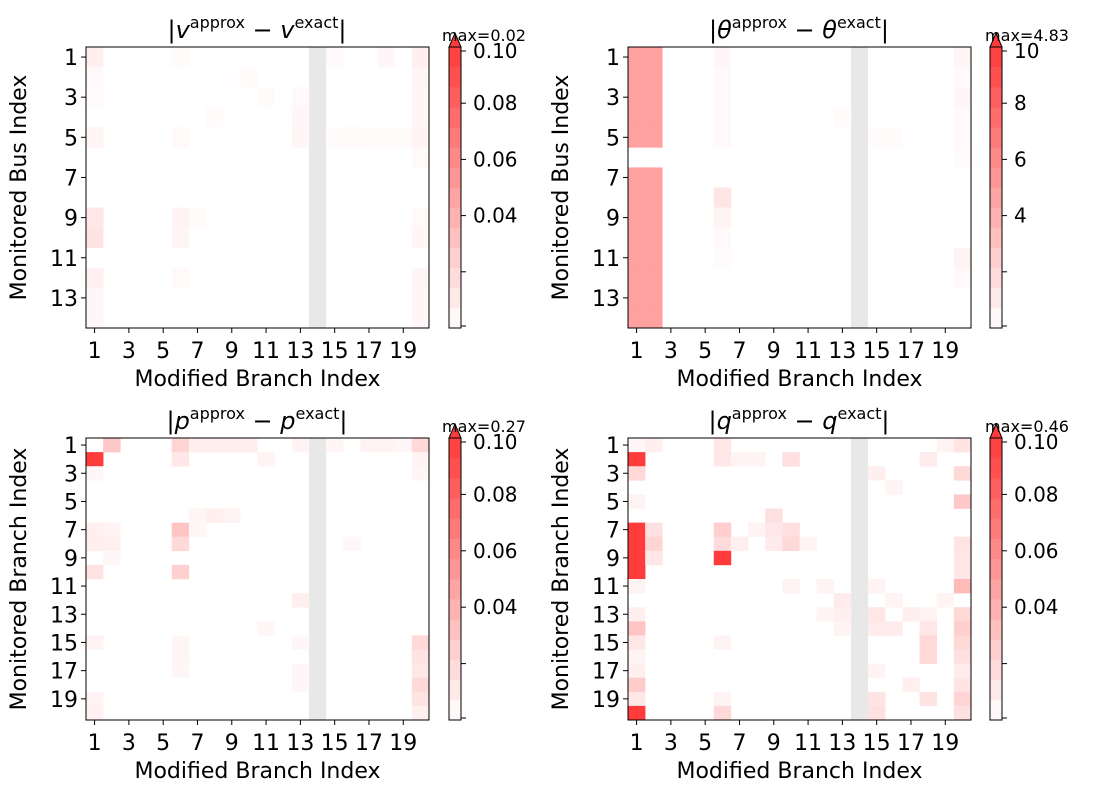  I want to click on colorbar-tick-label: 6, so click(1020, 159).